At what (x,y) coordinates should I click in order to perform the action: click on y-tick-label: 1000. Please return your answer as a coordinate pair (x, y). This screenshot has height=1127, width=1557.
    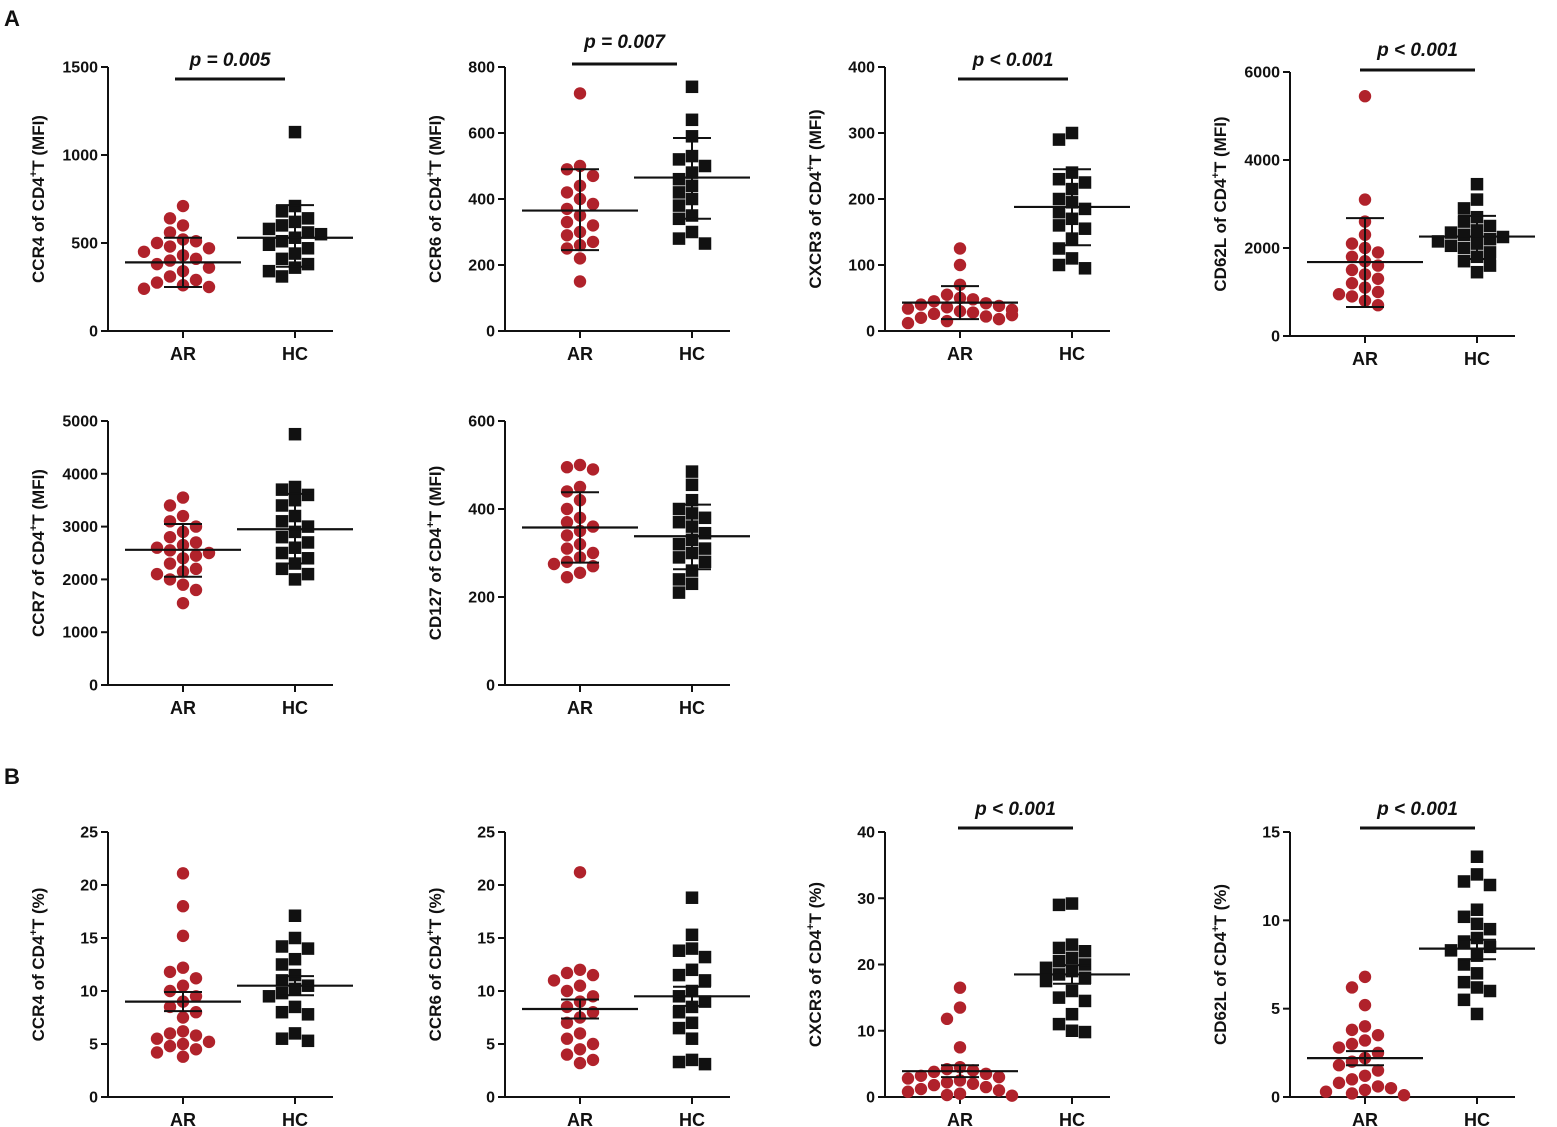
    Looking at the image, I should click on (80, 156).